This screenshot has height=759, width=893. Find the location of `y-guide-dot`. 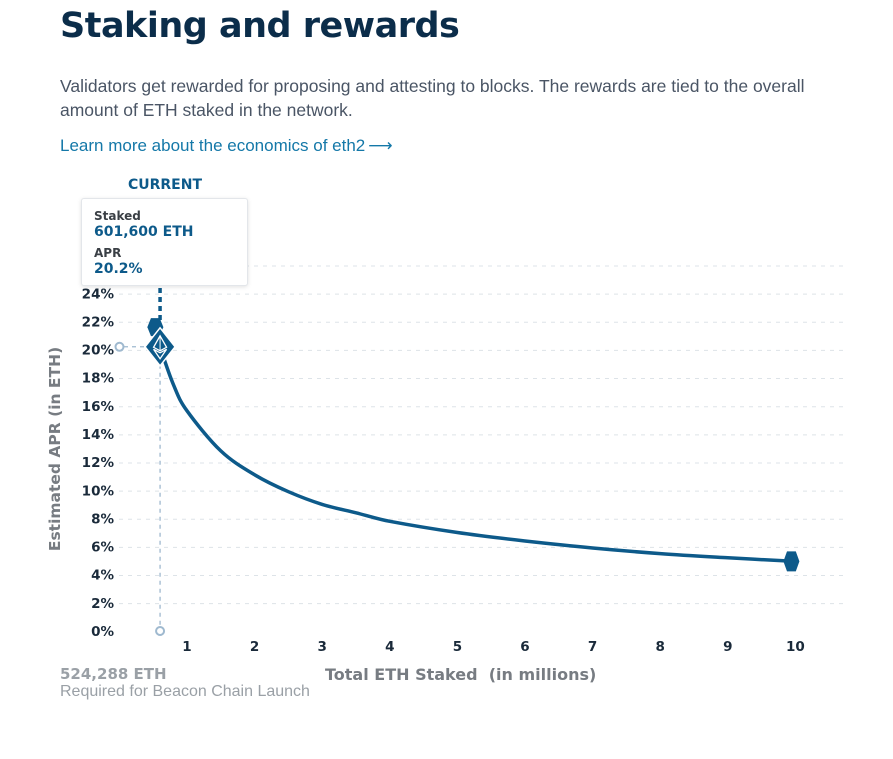

y-guide-dot is located at coordinates (119, 346).